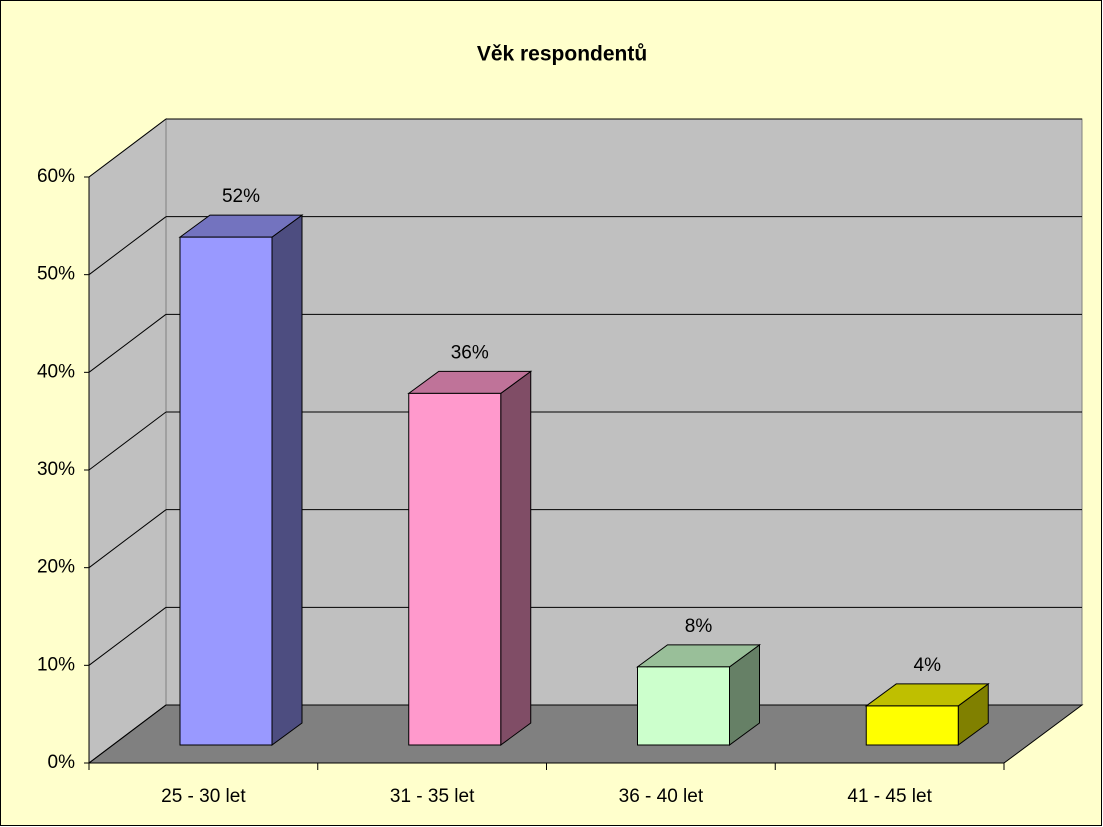  What do you see at coordinates (470, 352) in the screenshot?
I see `value-label: 36%` at bounding box center [470, 352].